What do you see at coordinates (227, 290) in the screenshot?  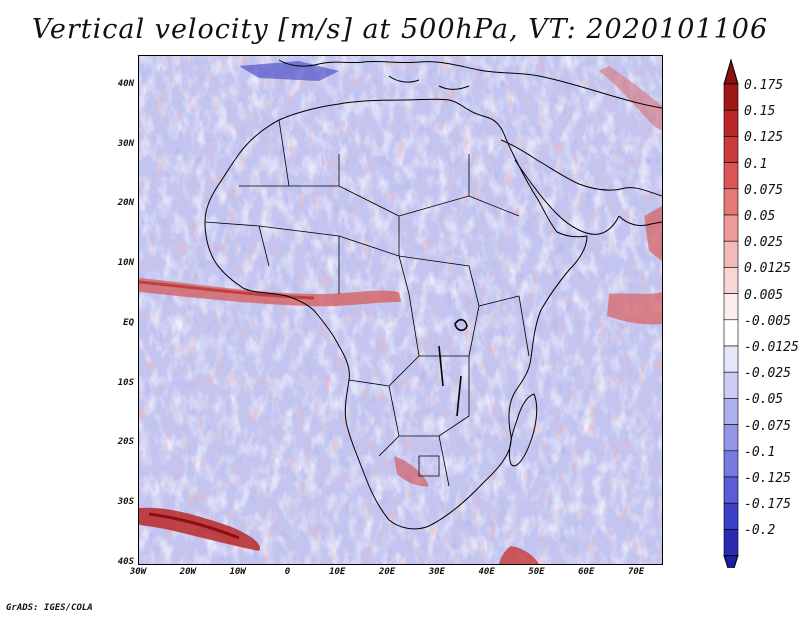 I see `itcz-west-core` at bounding box center [227, 290].